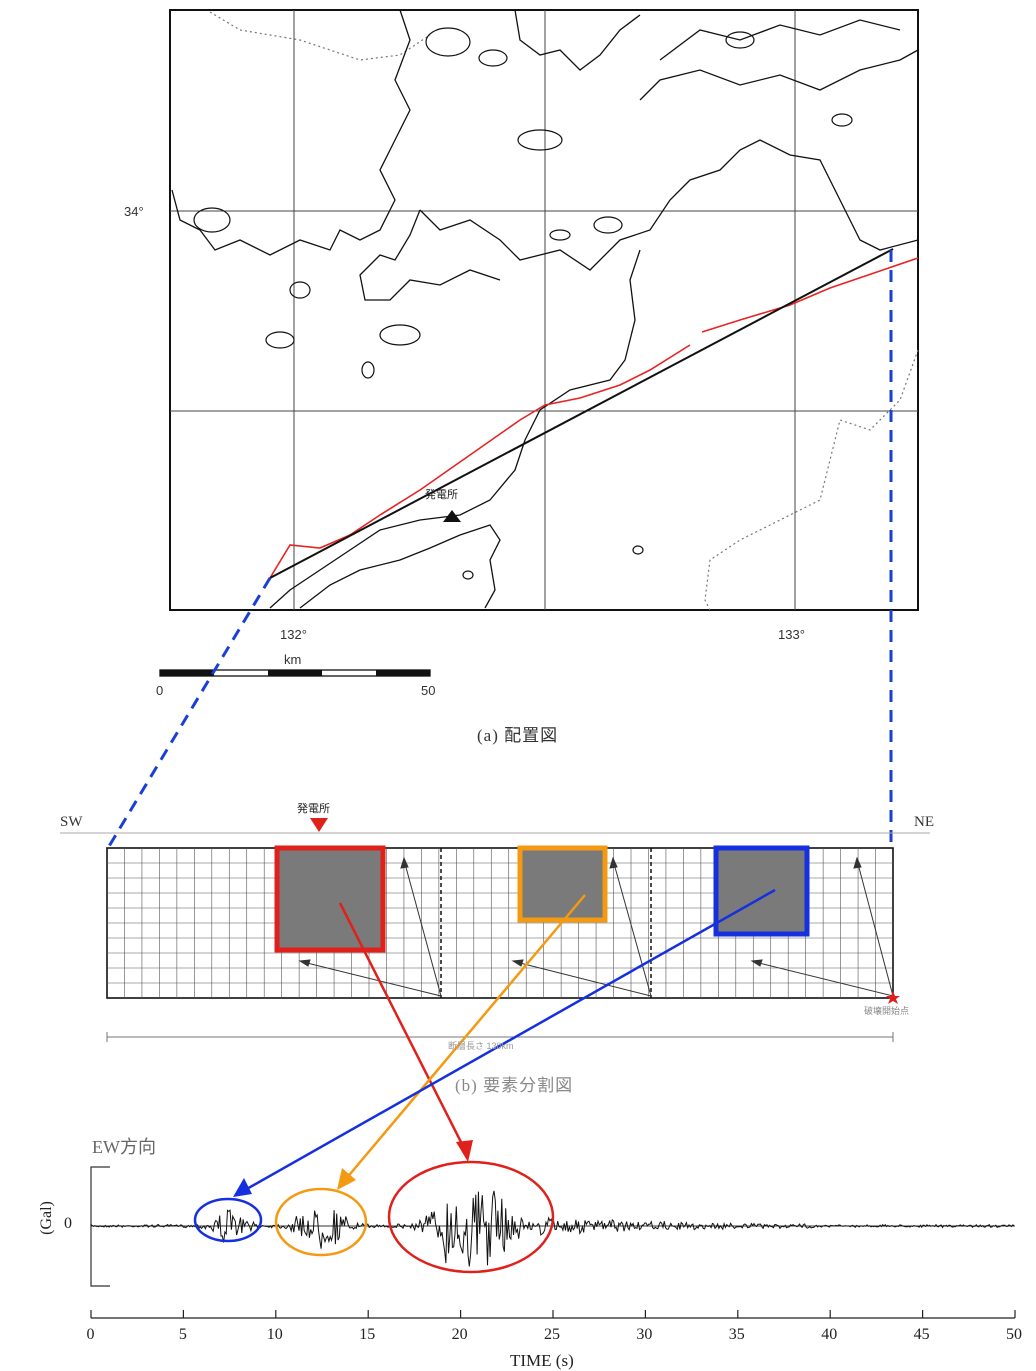  Describe the element at coordinates (481, 1046) in the screenshot. I see `fault-length-label: 断層長さ 130km` at that location.